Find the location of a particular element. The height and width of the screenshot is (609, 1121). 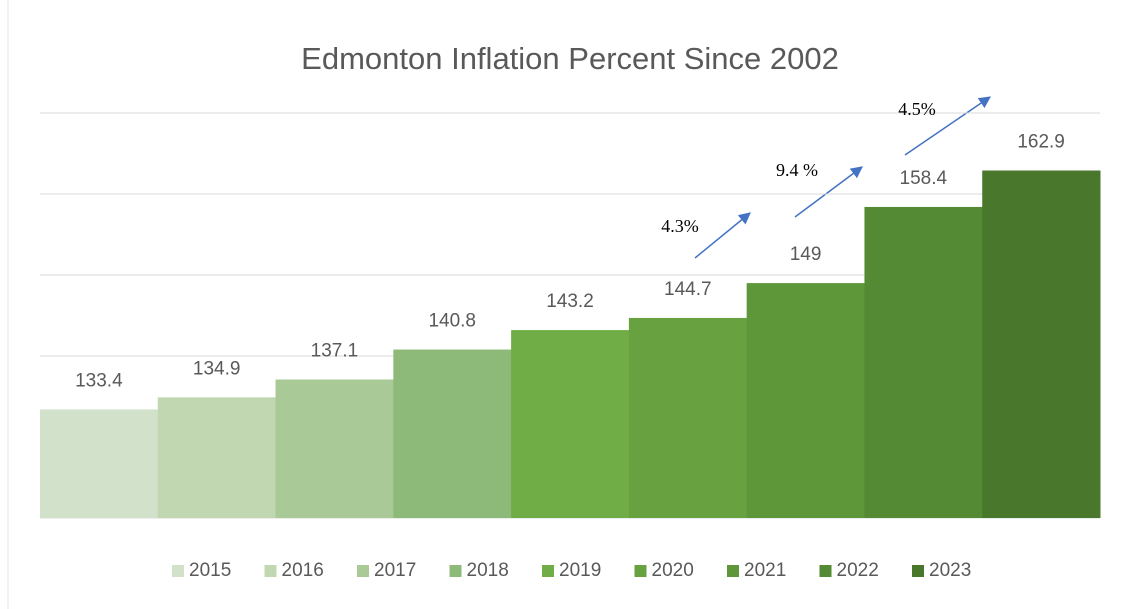

data-label: 133.4 is located at coordinates (99, 380).